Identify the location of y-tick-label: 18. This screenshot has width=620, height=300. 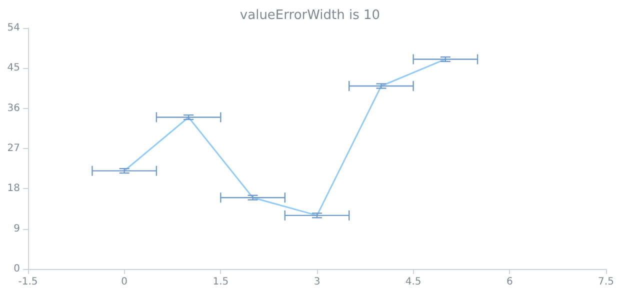
(13, 188).